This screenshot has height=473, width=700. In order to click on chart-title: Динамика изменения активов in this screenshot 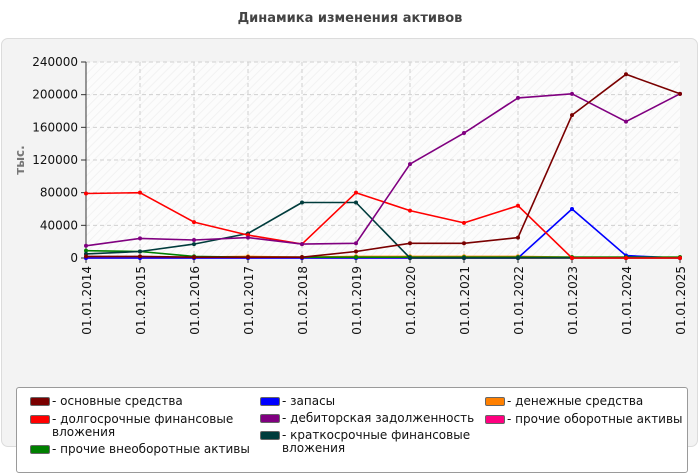, I will do `click(350, 18)`.